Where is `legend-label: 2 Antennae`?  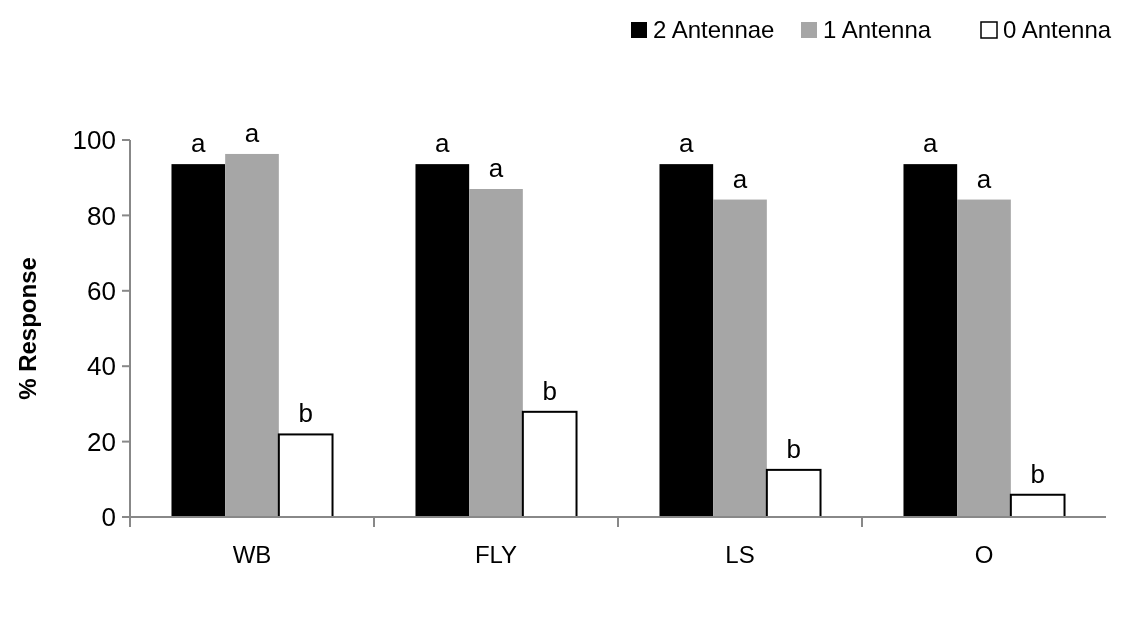
legend-label: 2 Antennae is located at coordinates (714, 30).